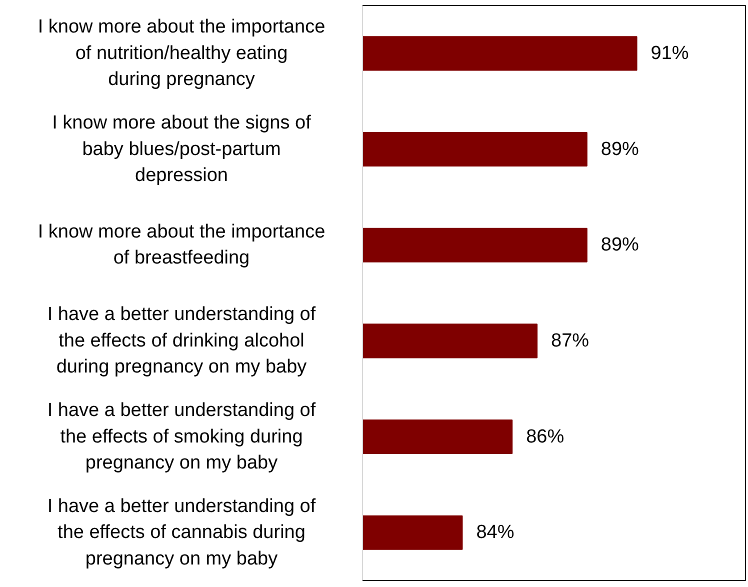 Image resolution: width=748 pixels, height=587 pixels. I want to click on data-label: 87%, so click(570, 341).